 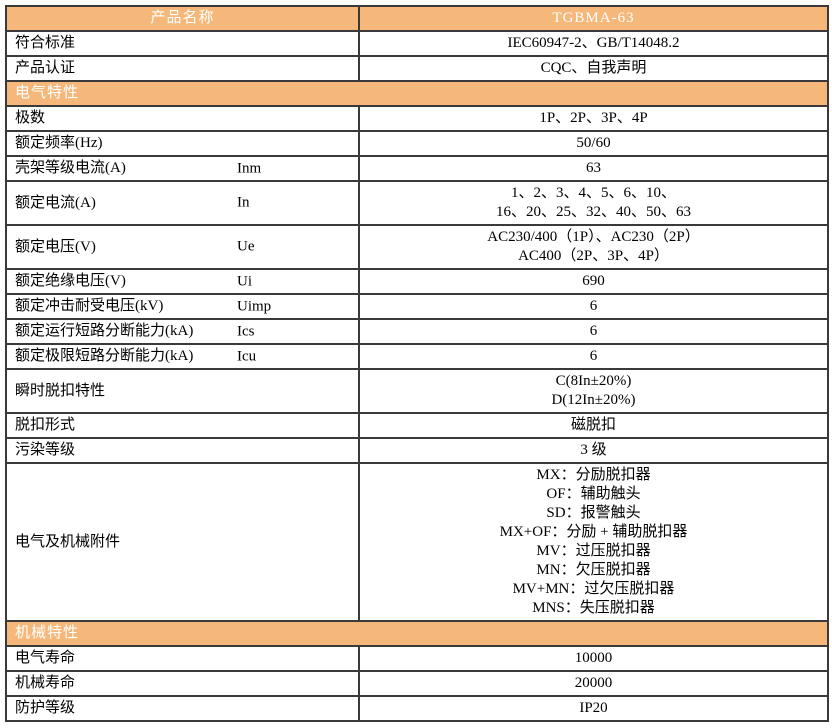 I want to click on spec-label: 额定运行短路分断能力(kA) Ics, so click(x=182, y=331).